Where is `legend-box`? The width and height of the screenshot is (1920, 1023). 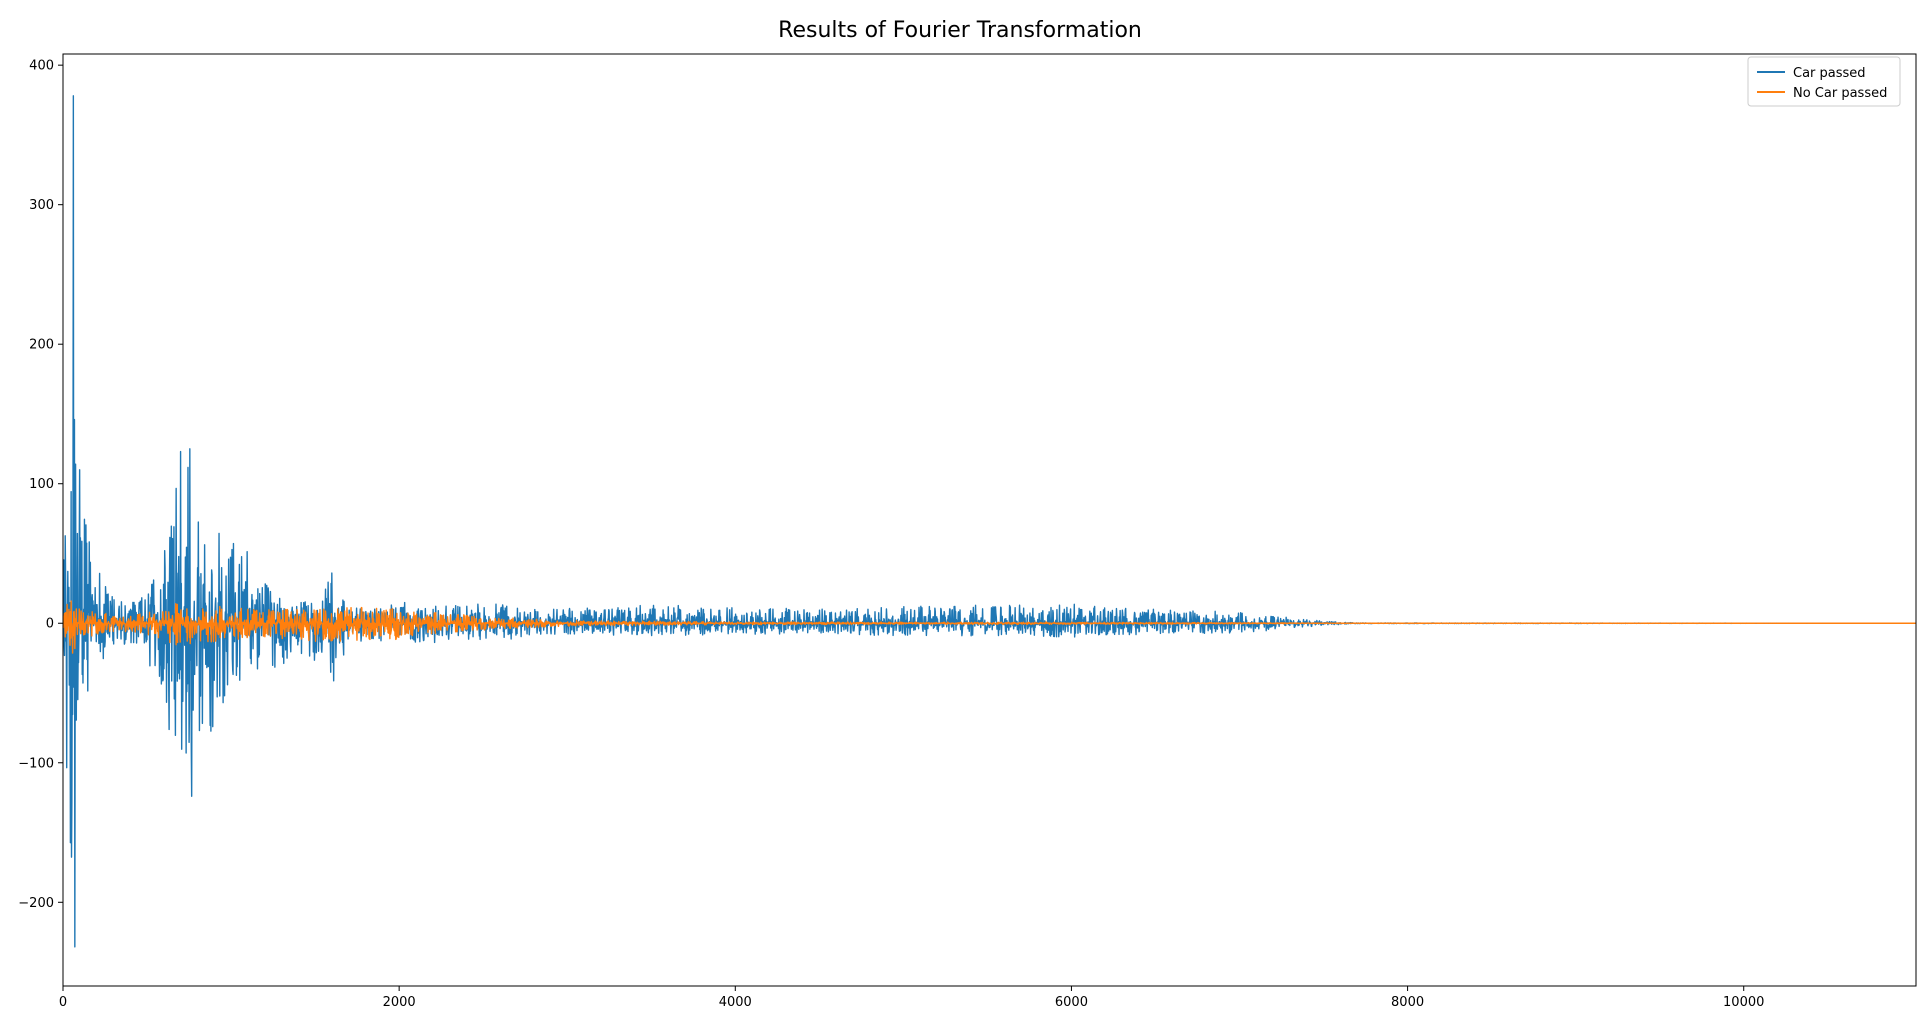 legend-box is located at coordinates (1824, 81).